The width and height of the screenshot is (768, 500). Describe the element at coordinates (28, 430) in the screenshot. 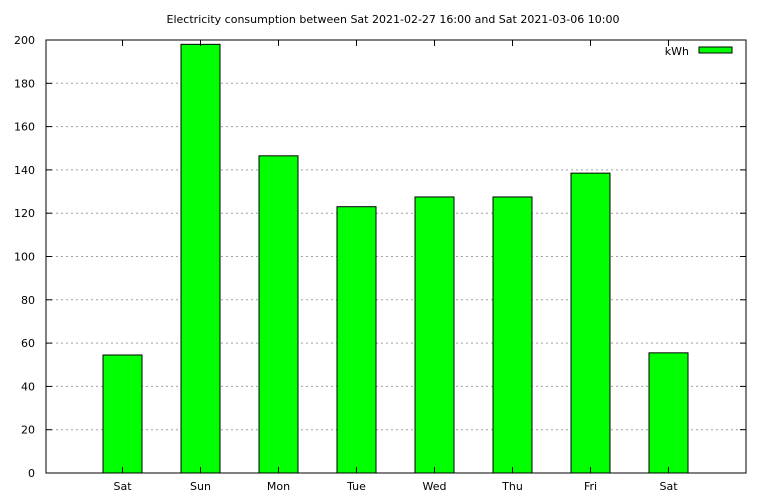

I see `y-tick-label: 20` at that location.